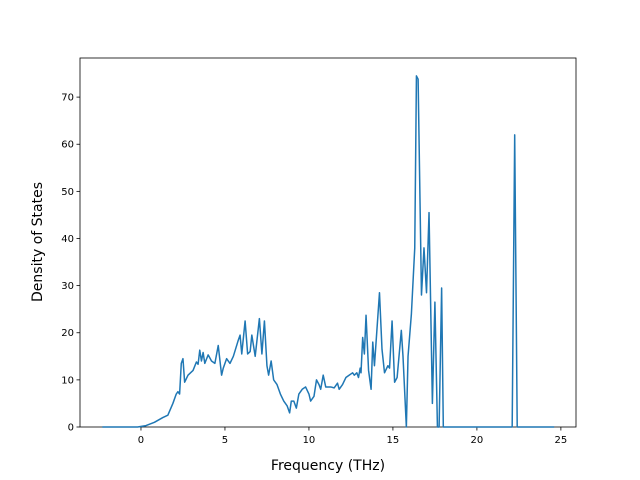 The image size is (640, 480). I want to click on y-tick-label: 70, so click(67, 98).